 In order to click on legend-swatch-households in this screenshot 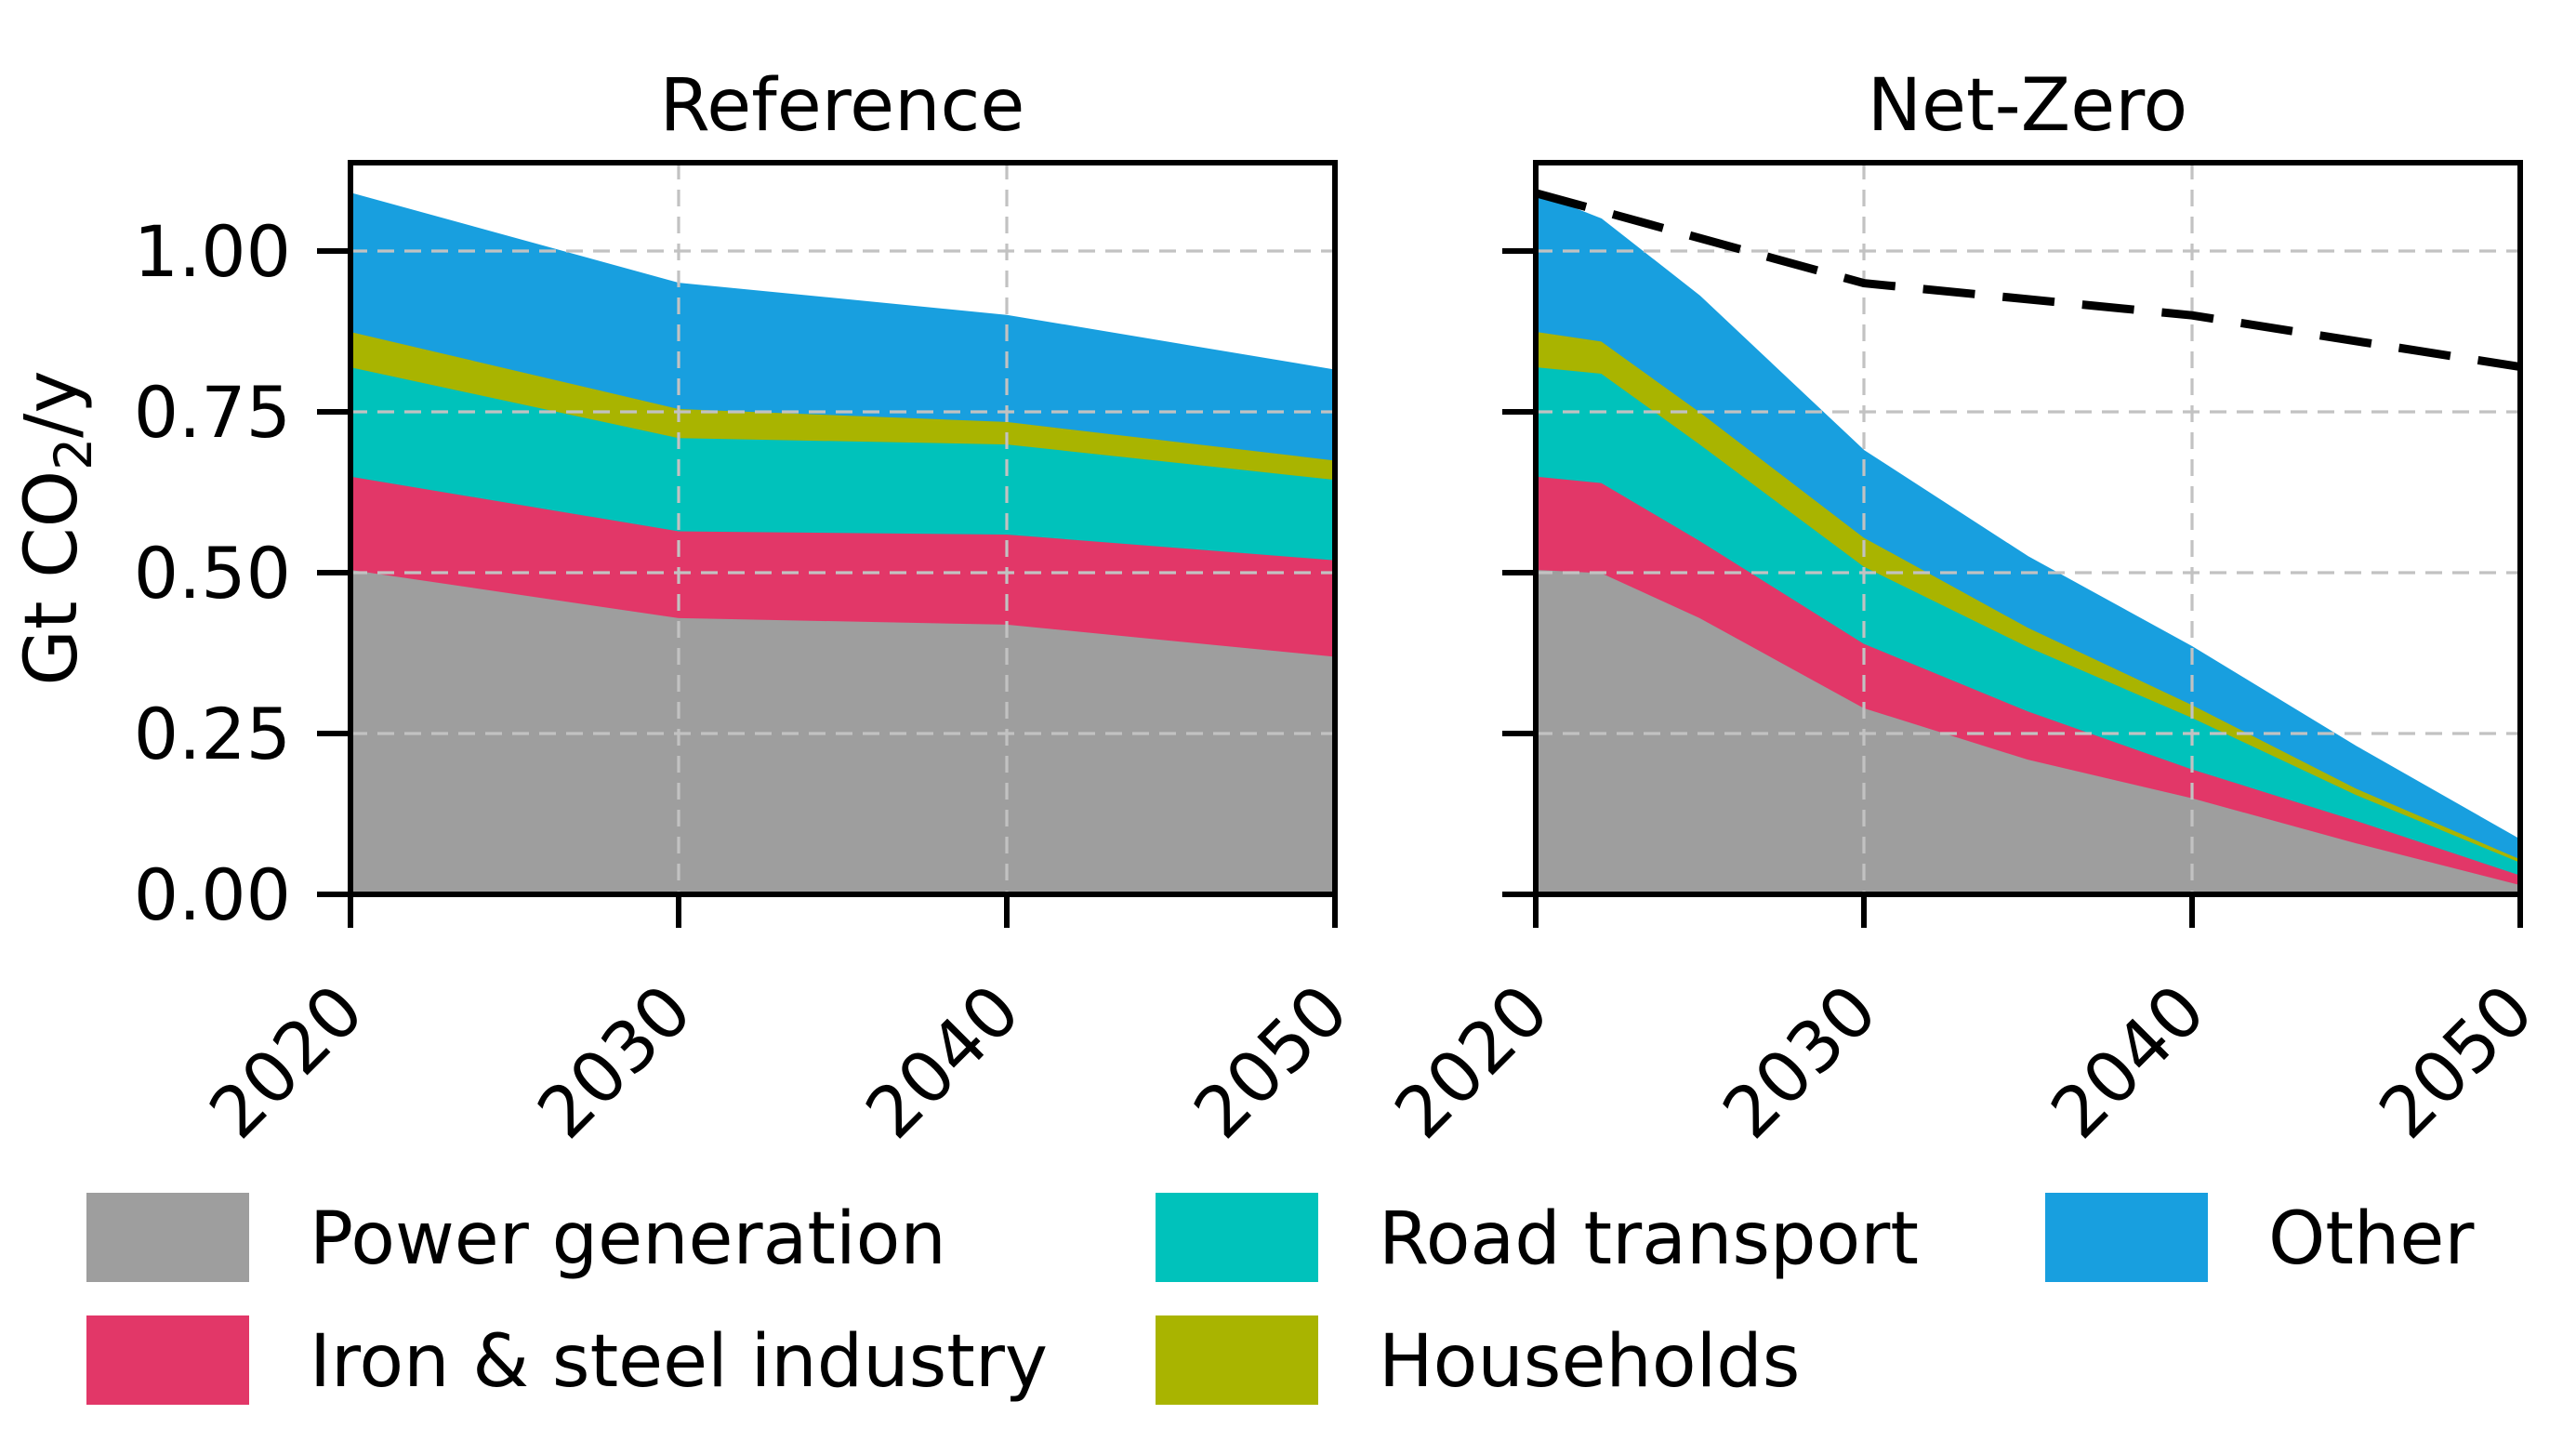, I will do `click(1237, 1360)`.